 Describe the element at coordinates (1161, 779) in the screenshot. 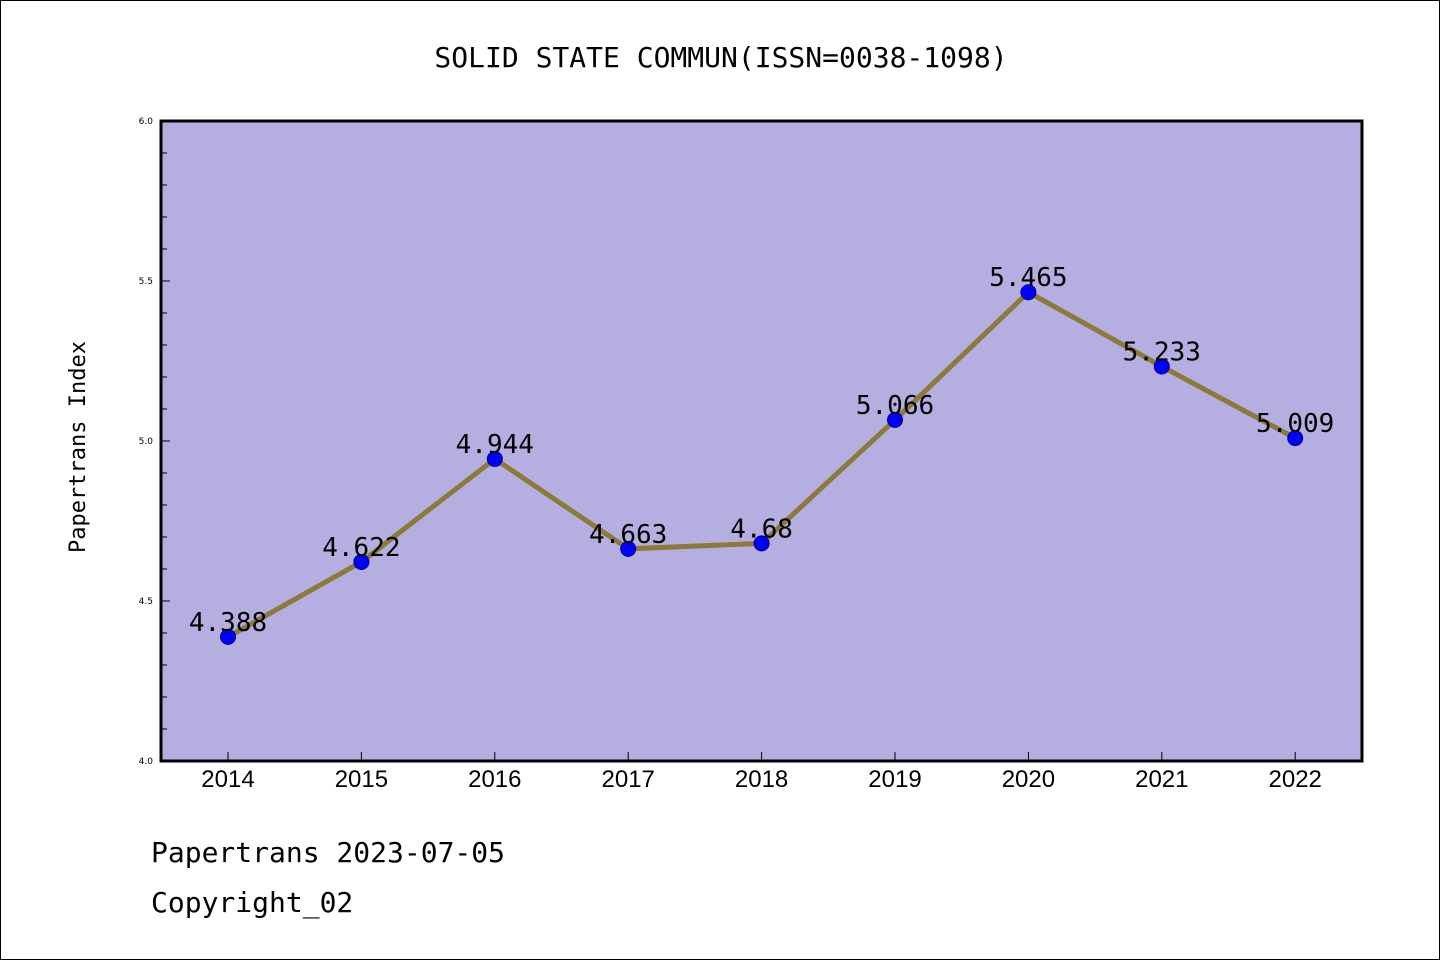

I see `x-tick-label: 2021` at that location.